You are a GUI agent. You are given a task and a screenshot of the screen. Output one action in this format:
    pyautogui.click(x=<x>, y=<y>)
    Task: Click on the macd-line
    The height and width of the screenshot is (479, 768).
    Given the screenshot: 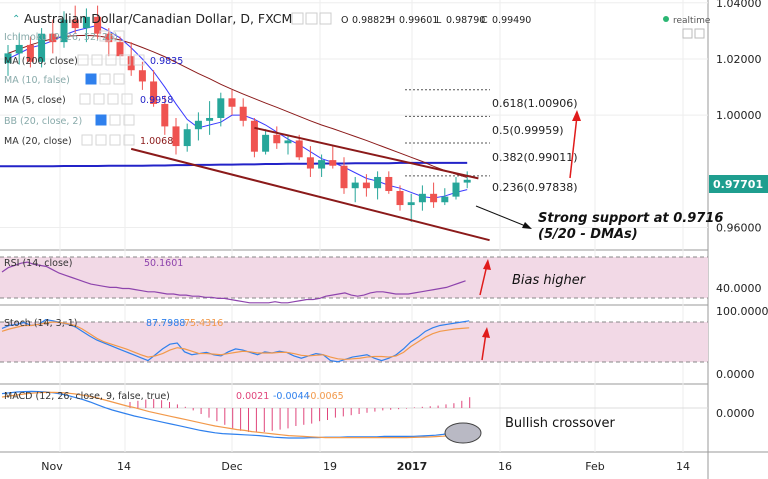 What is the action you would take?
    pyautogui.click(x=233, y=414)
    